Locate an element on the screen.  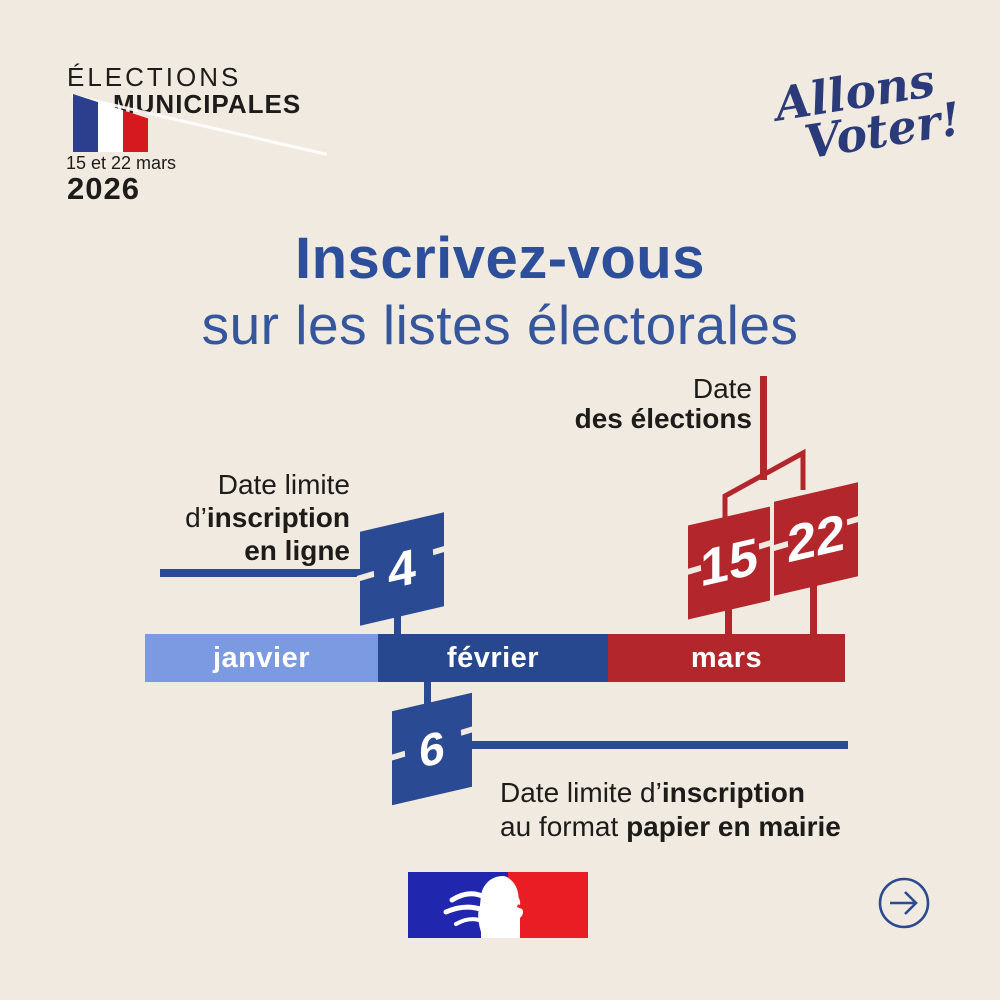
paper-deadline-stem is located at coordinates (427, 694).